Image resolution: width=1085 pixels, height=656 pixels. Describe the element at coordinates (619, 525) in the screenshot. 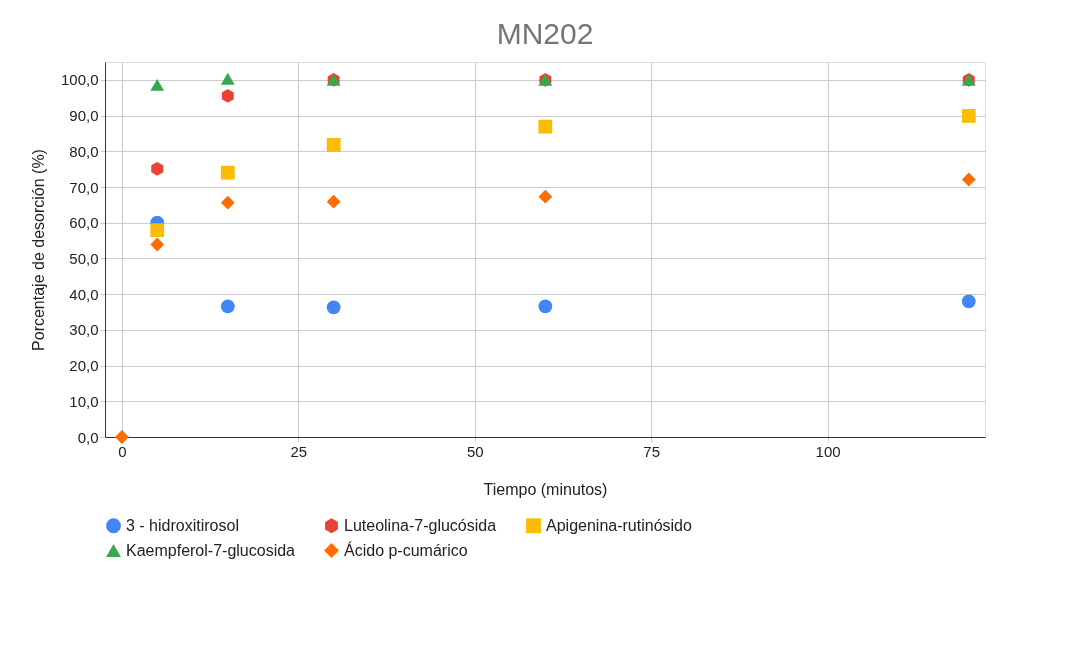

I see `legend-label: Apigenina-rutinósido` at that location.